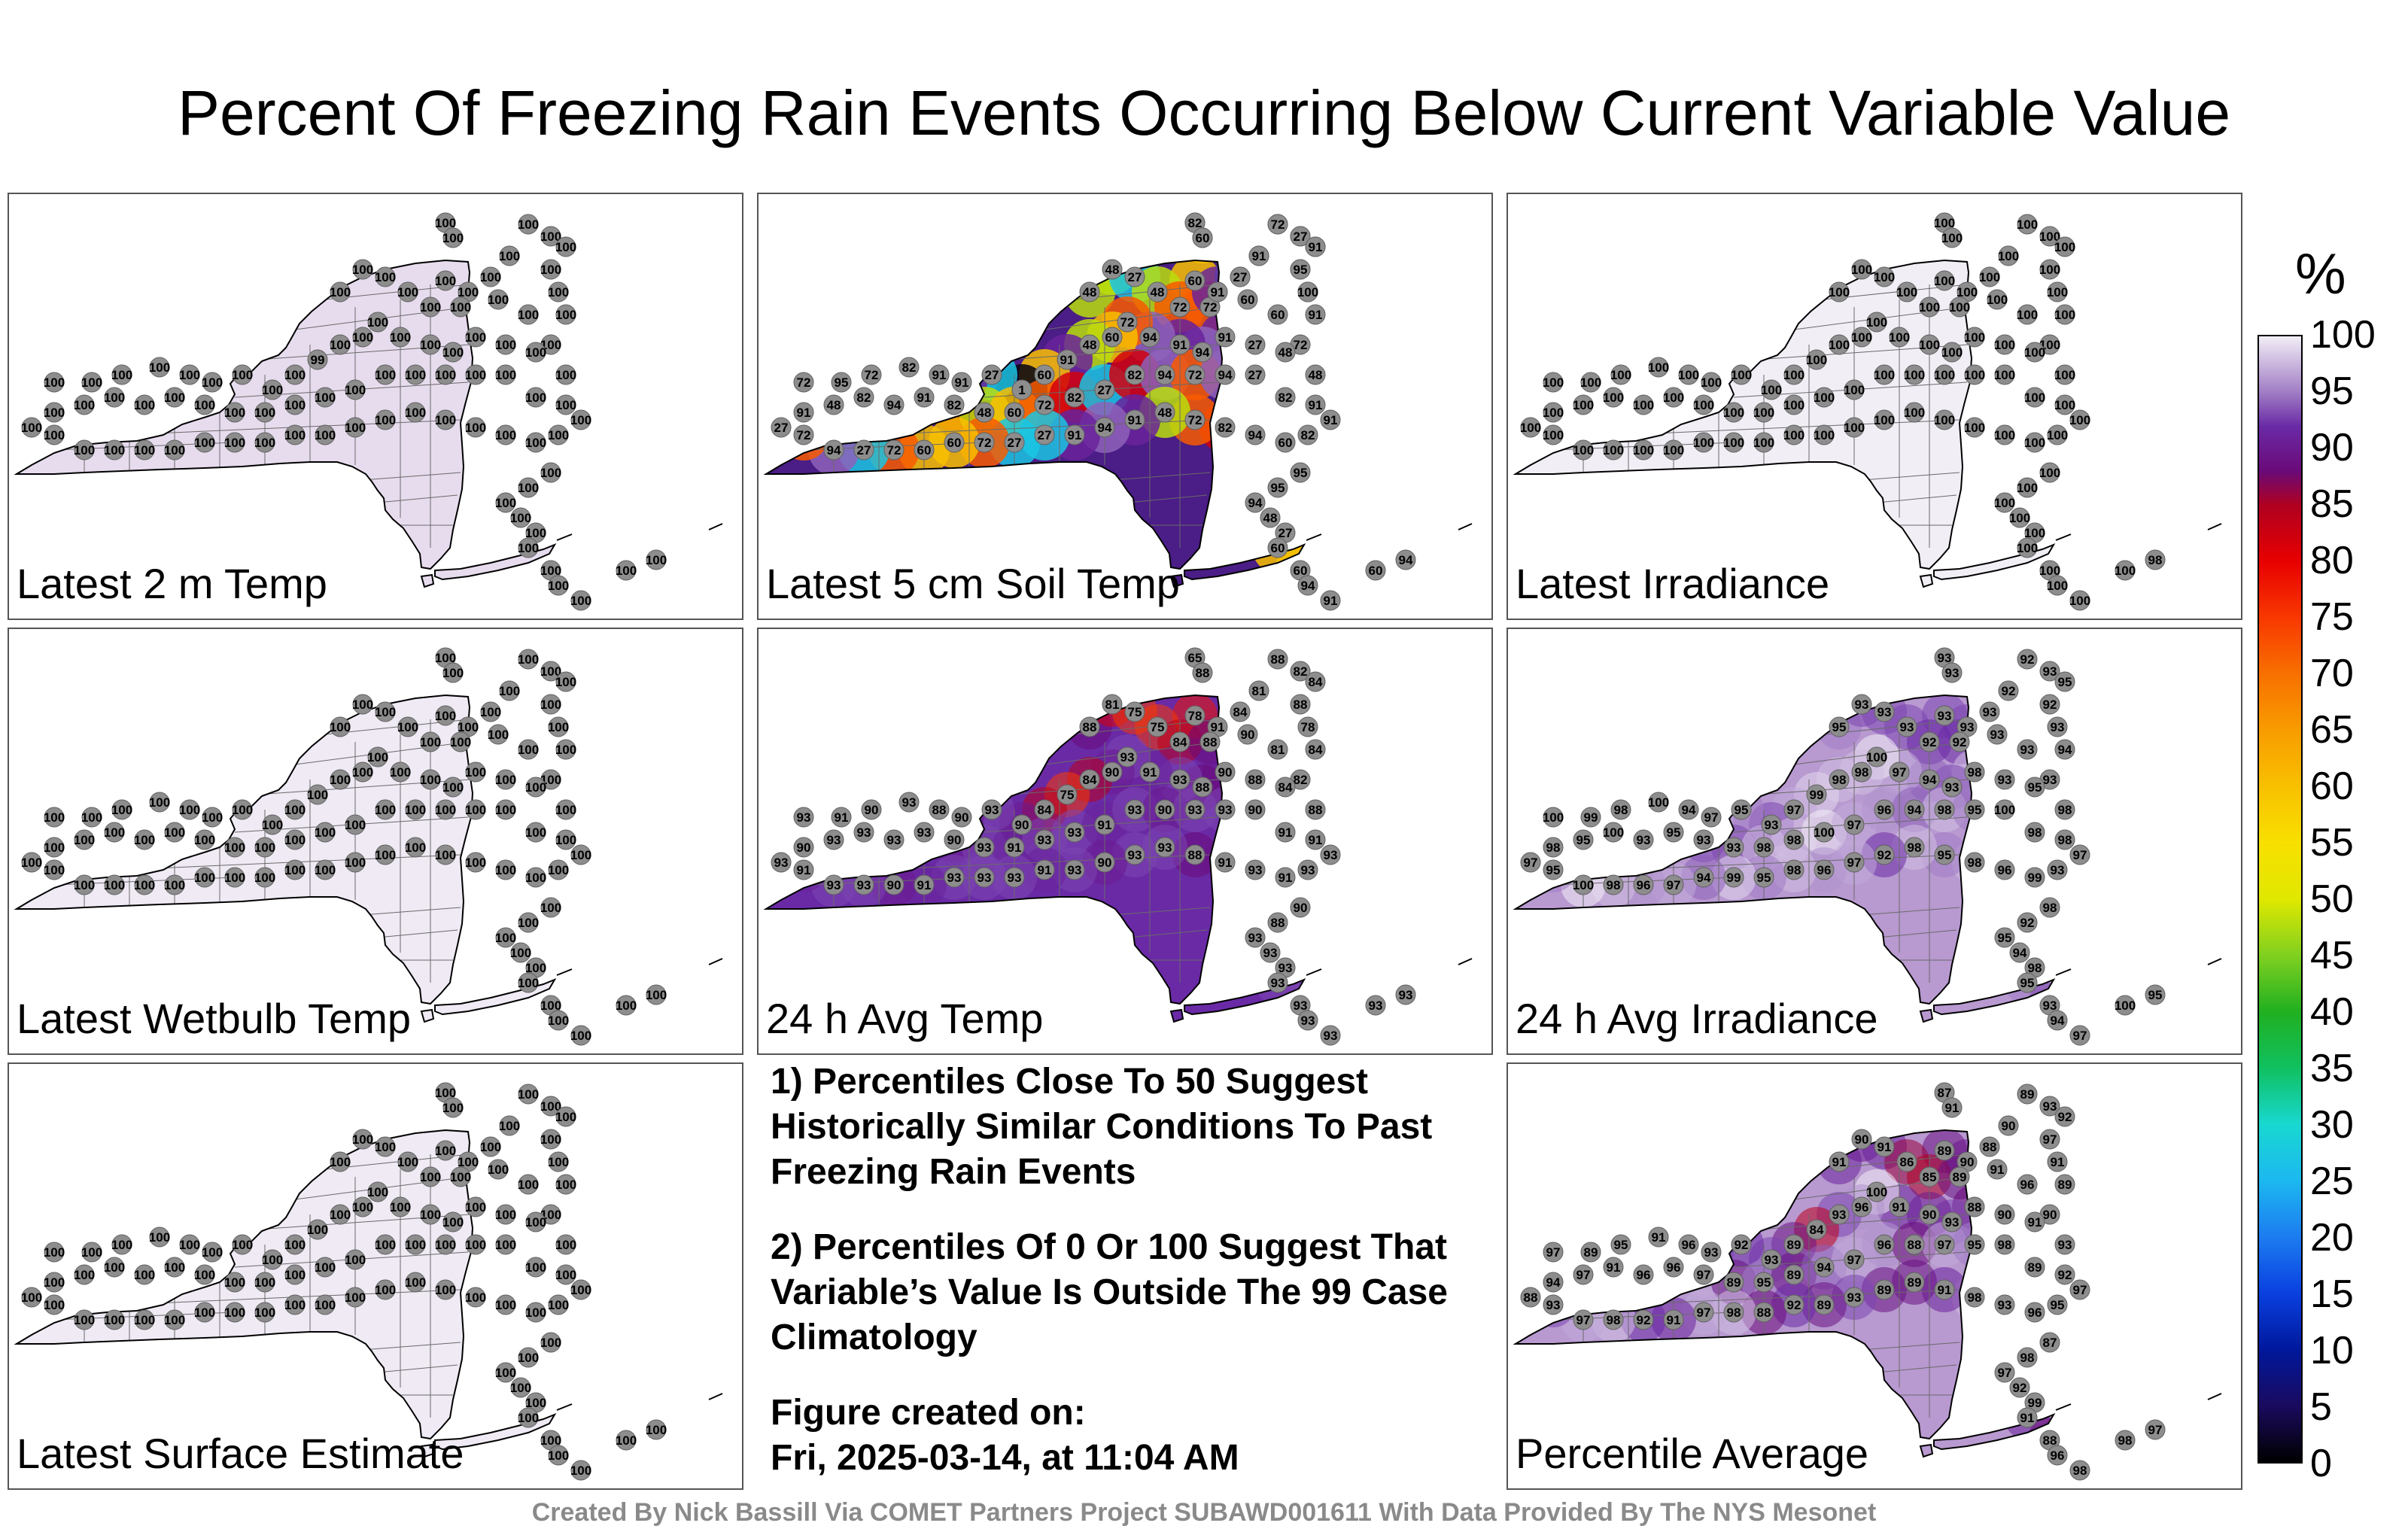 The height and width of the screenshot is (1535, 2408). Describe the element at coordinates (1308, 586) in the screenshot. I see `station-value: 94` at that location.